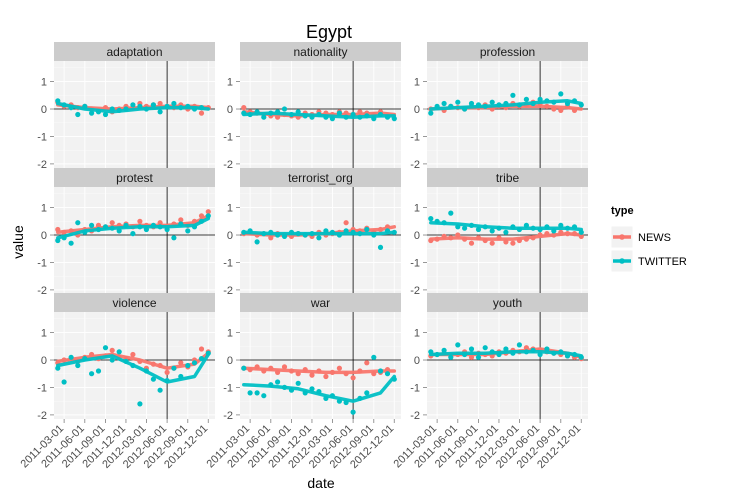 This screenshot has height=502, width=729. I want to click on legend-entry-news: NEWS, so click(640, 237).